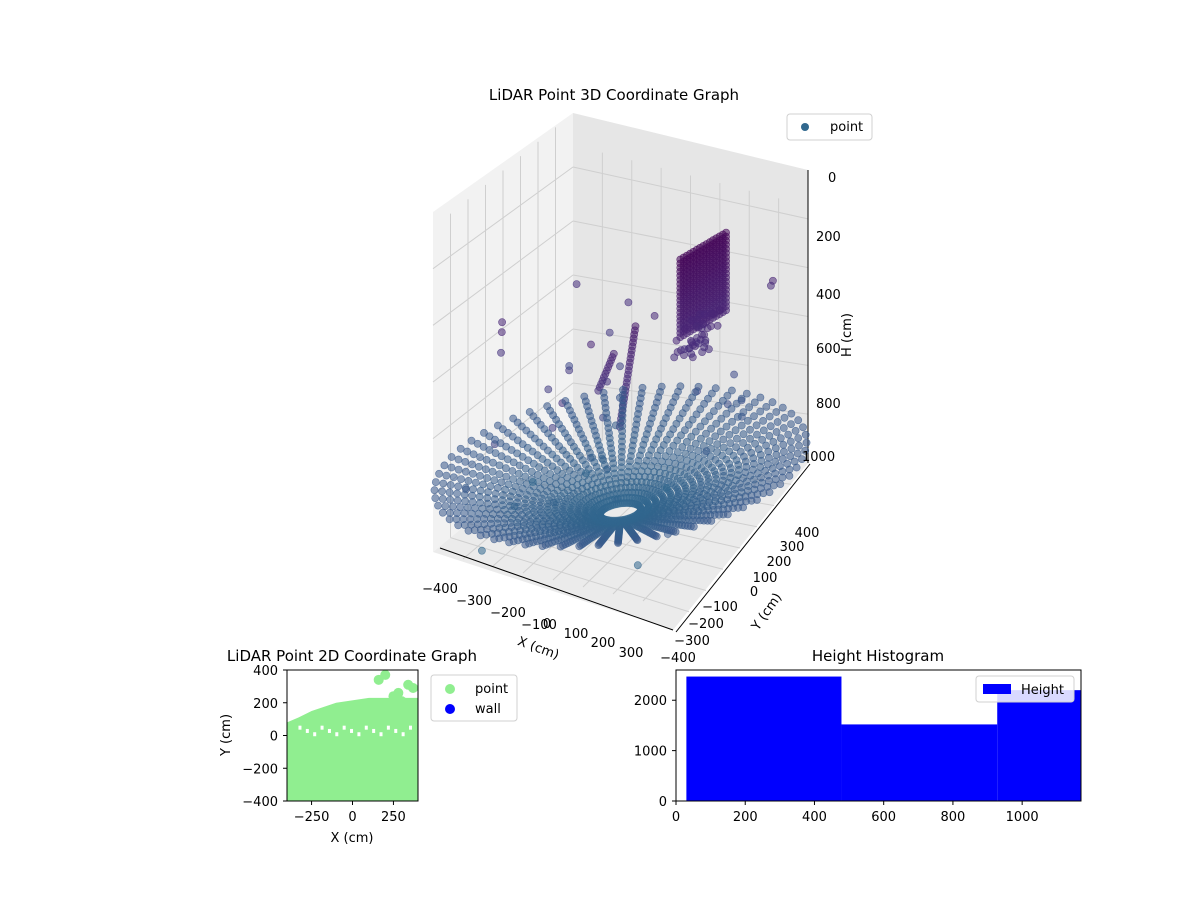  Describe the element at coordinates (829, 127) in the screenshot. I see `legend-frame` at that location.